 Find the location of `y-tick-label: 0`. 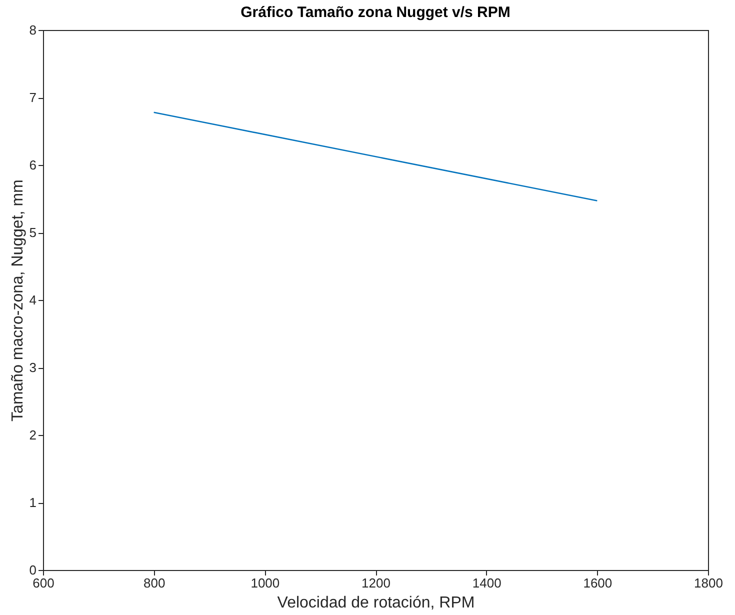

y-tick-label: 0 is located at coordinates (32, 570).